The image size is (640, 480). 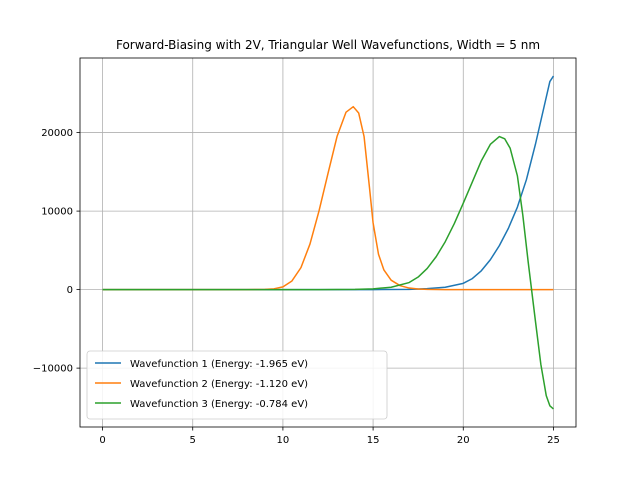 What do you see at coordinates (193, 440) in the screenshot?
I see `x-tick-label: 5` at bounding box center [193, 440].